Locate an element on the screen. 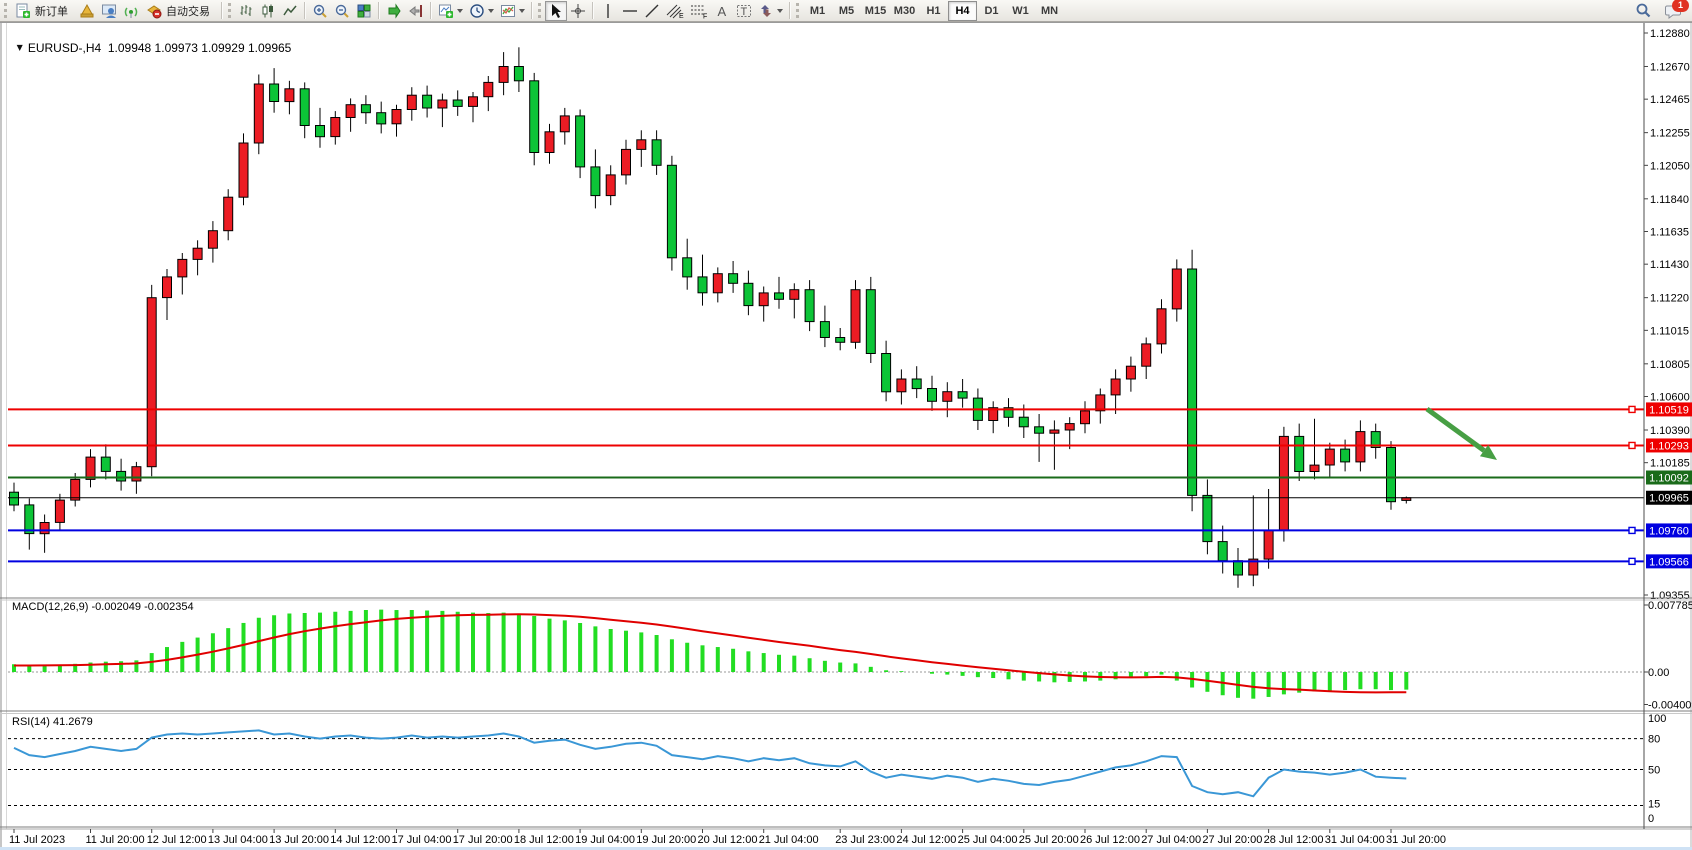 Image resolution: width=1692 pixels, height=850 pixels. autotrading-button: 自动交易 is located at coordinates (180, 11).